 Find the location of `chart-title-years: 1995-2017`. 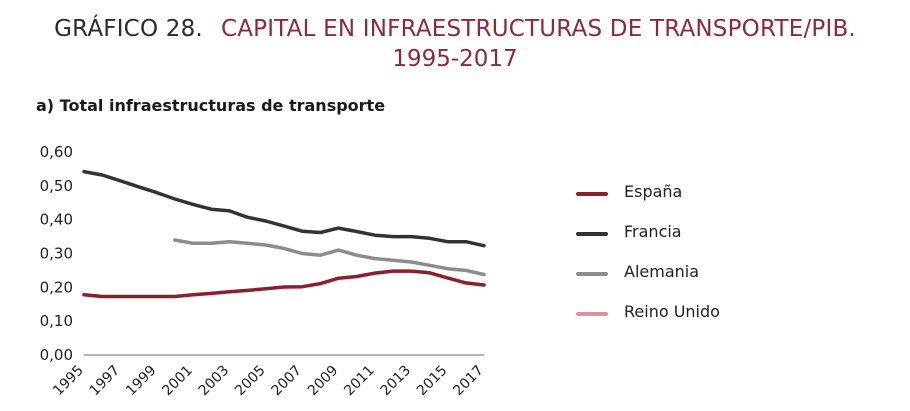

chart-title-years: 1995-2017 is located at coordinates (455, 59).